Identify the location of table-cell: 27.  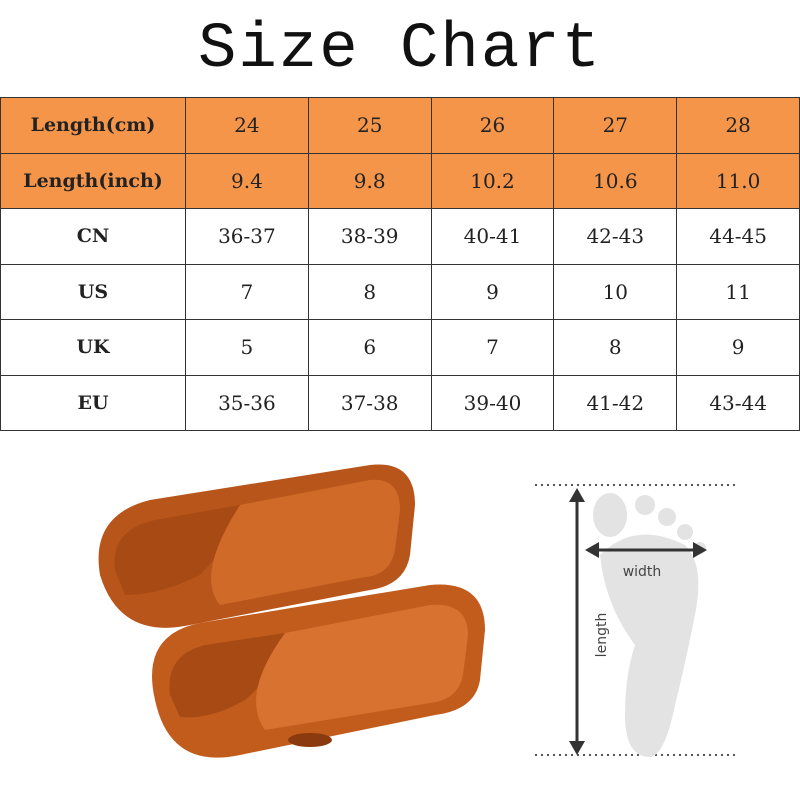
(615, 125).